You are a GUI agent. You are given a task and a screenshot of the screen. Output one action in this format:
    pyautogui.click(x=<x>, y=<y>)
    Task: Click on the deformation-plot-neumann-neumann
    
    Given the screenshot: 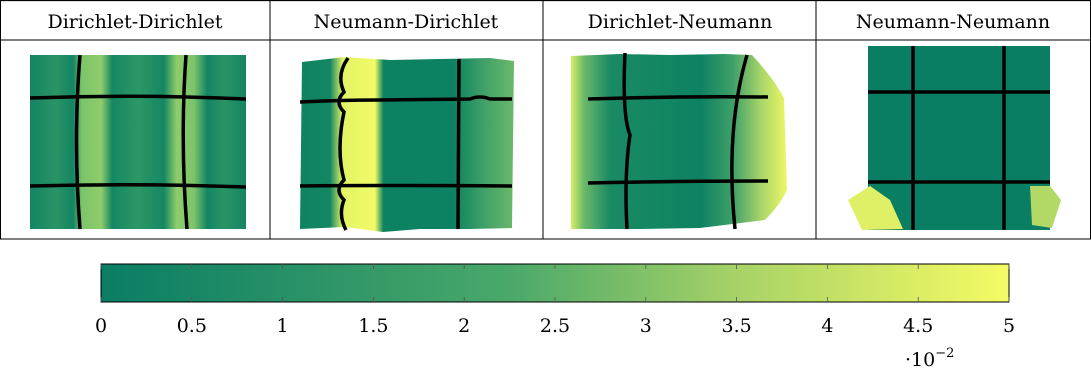 What is the action you would take?
    pyautogui.click(x=954, y=138)
    